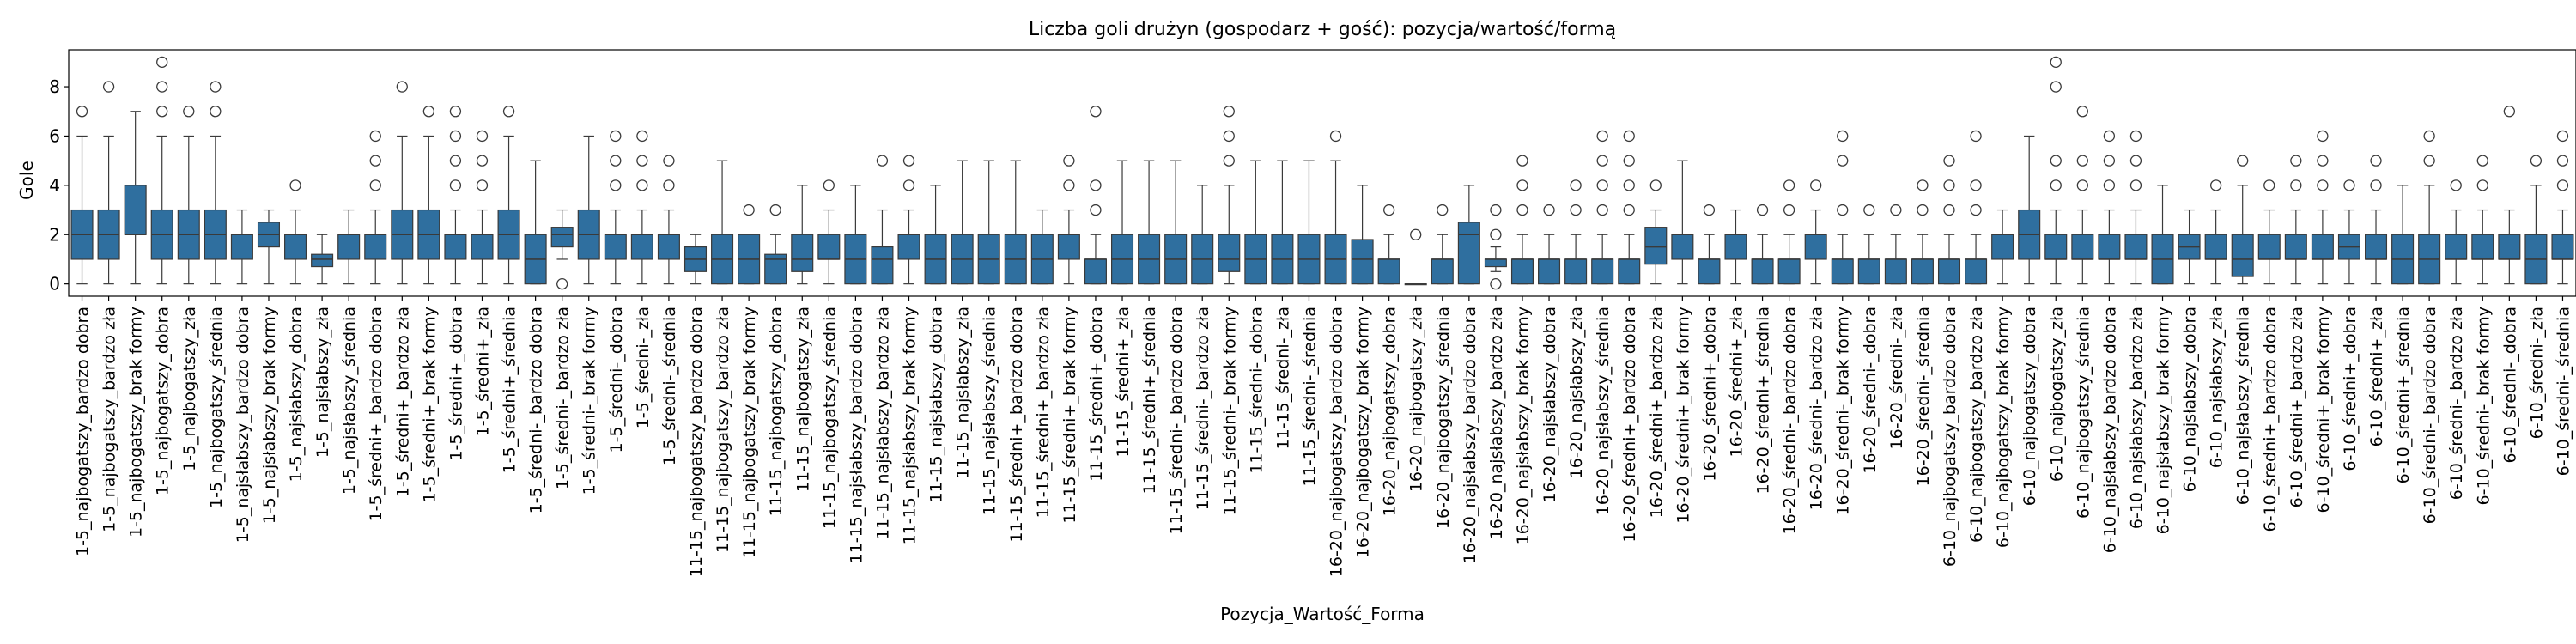  Describe the element at coordinates (1390, 411) in the screenshot. I see `x-tick-label: 16-20_najbogatszy_dobra` at that location.